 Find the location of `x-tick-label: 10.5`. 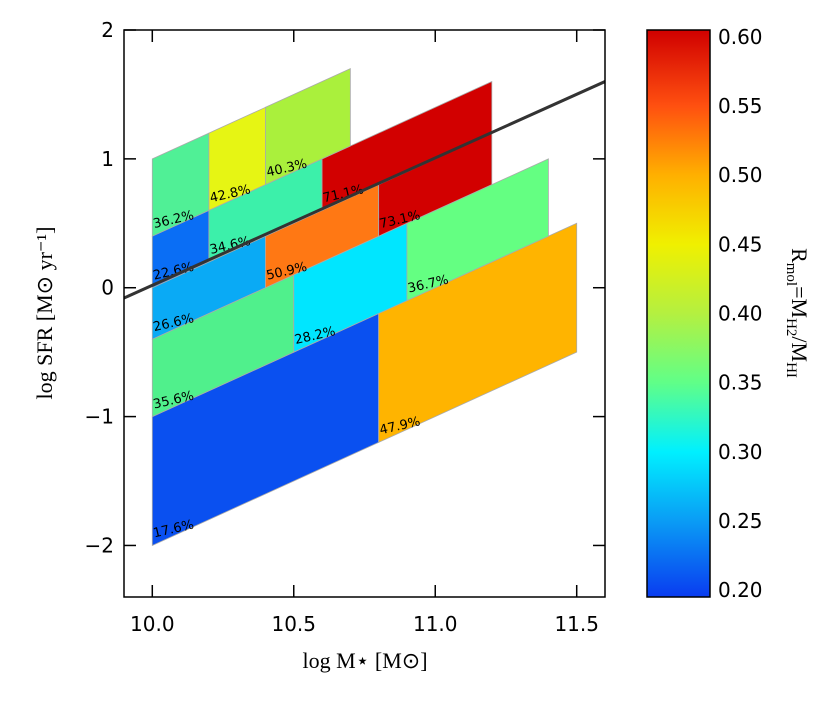

x-tick-label: 10.5 is located at coordinates (293, 624).